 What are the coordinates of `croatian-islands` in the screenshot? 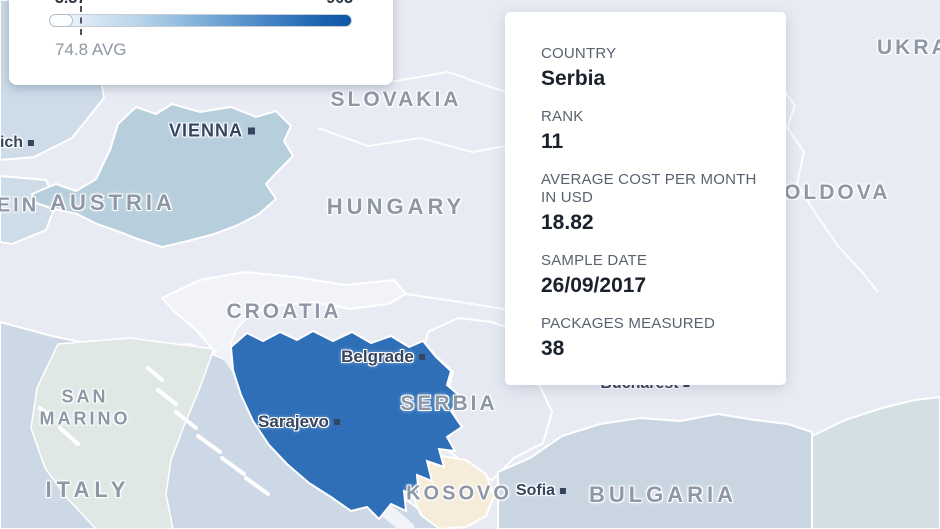 It's located at (154, 431).